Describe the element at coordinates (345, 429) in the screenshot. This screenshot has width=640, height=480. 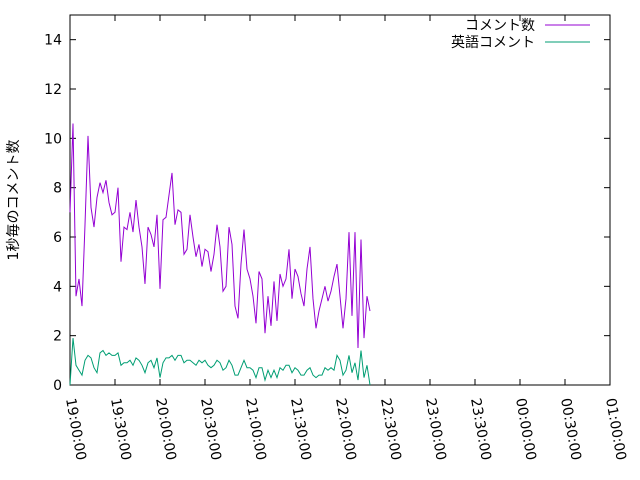
I see `x-tick-label: 22:00:00` at that location.